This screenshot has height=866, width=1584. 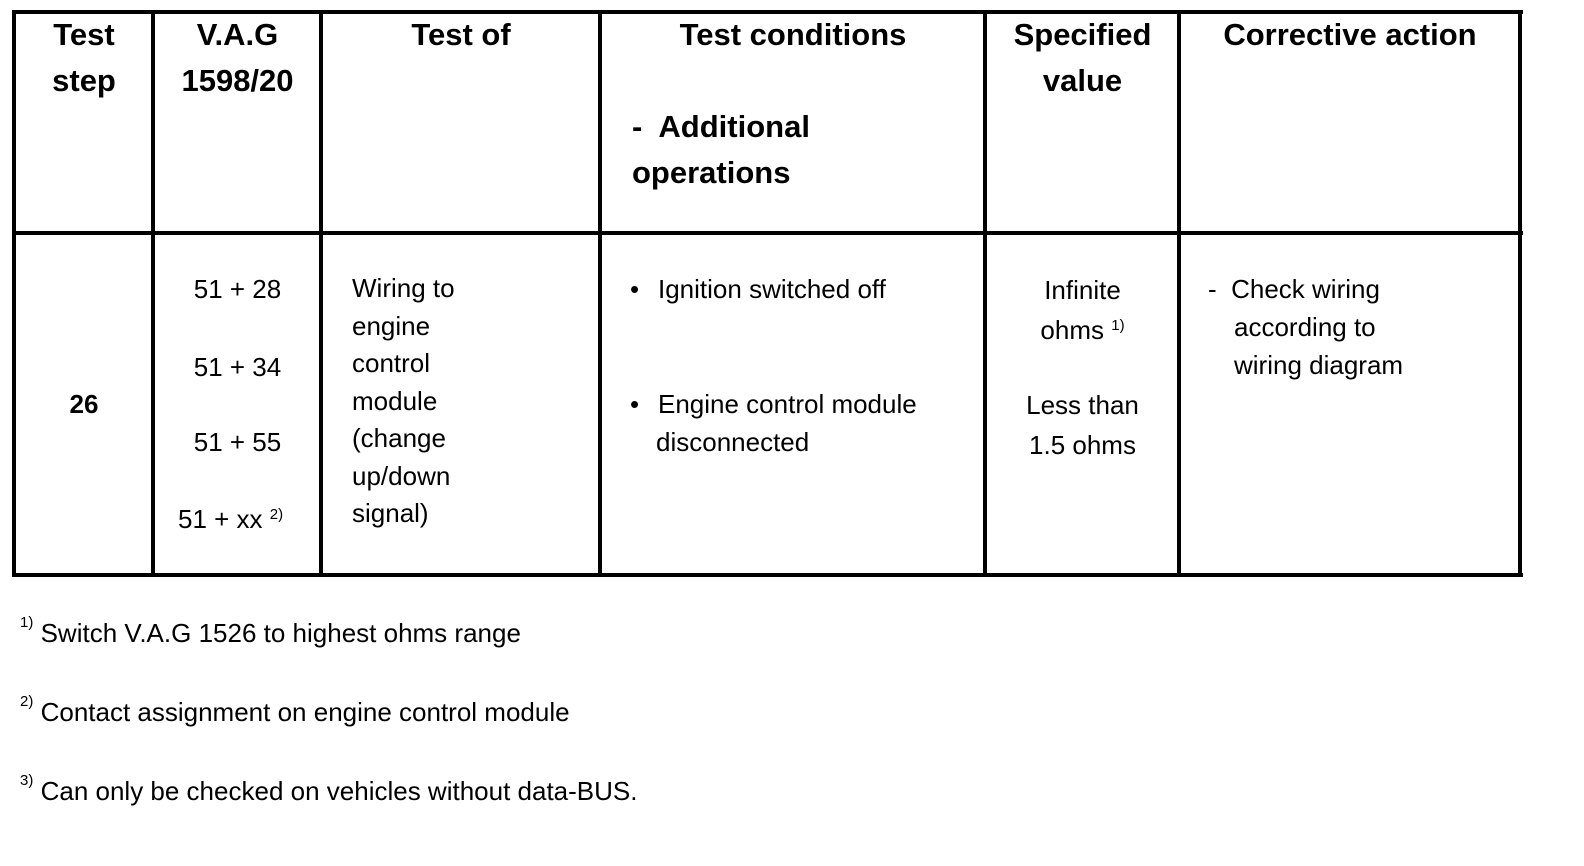 I want to click on text-line: engine, so click(x=391, y=325).